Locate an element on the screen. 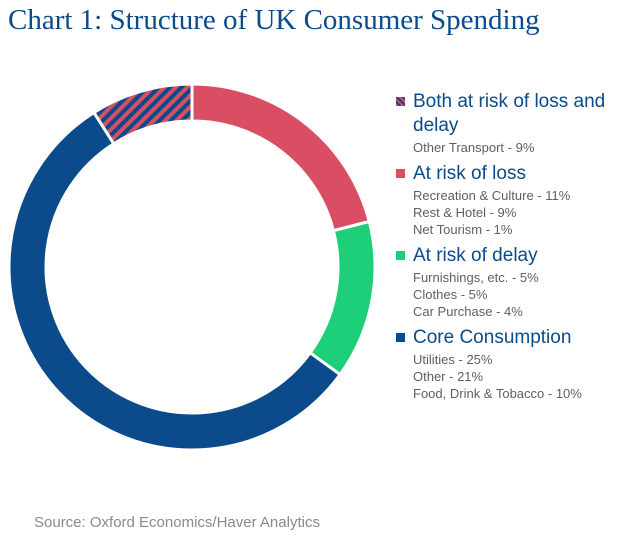 This screenshot has width=623, height=550. legend-item-furnishings: Furnishings, etc. - 5% is located at coordinates (476, 277).